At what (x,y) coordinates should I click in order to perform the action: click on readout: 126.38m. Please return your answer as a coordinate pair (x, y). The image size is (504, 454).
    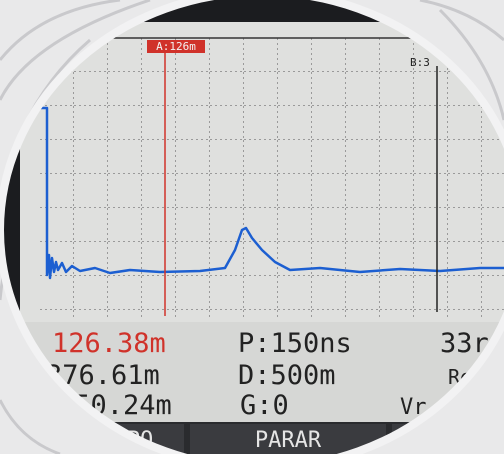
    Looking at the image, I should click on (109, 343).